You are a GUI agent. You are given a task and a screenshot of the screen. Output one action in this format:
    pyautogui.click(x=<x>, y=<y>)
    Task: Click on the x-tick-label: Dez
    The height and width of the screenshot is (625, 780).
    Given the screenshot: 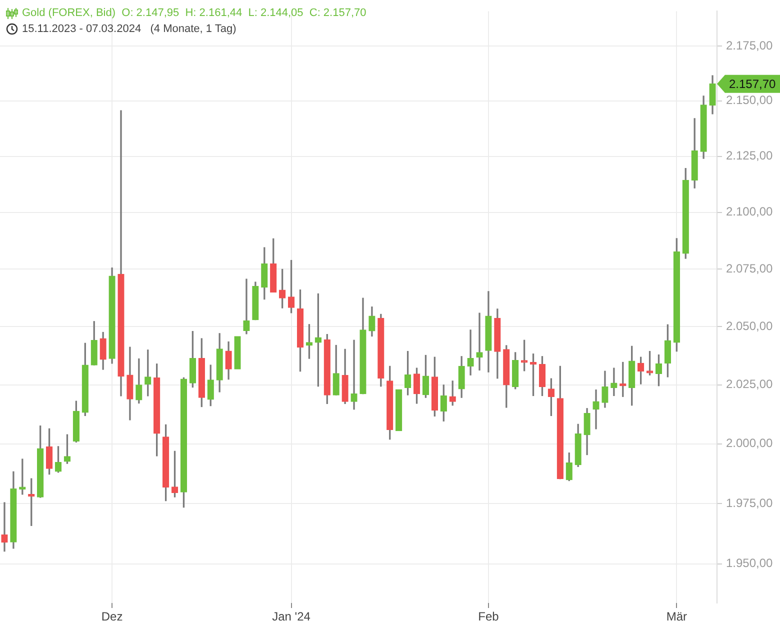 What is the action you would take?
    pyautogui.click(x=112, y=617)
    